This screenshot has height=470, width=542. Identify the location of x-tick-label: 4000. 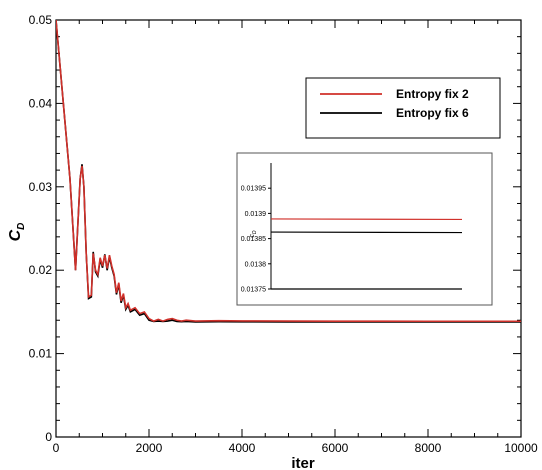
(242, 448).